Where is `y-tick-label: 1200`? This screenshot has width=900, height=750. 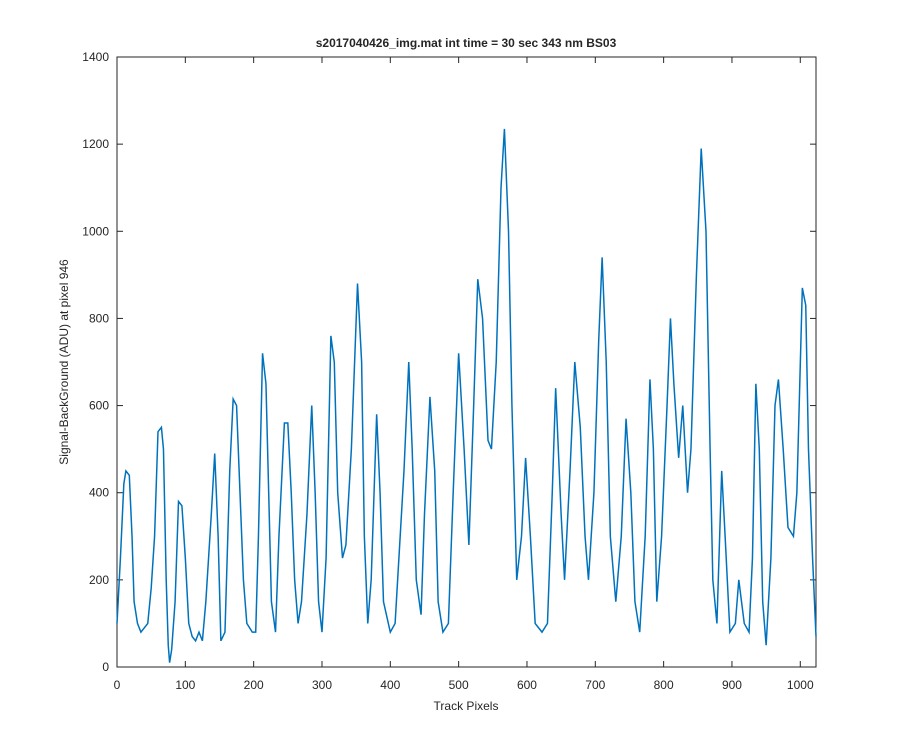
y-tick-label: 1200 is located at coordinates (95, 144).